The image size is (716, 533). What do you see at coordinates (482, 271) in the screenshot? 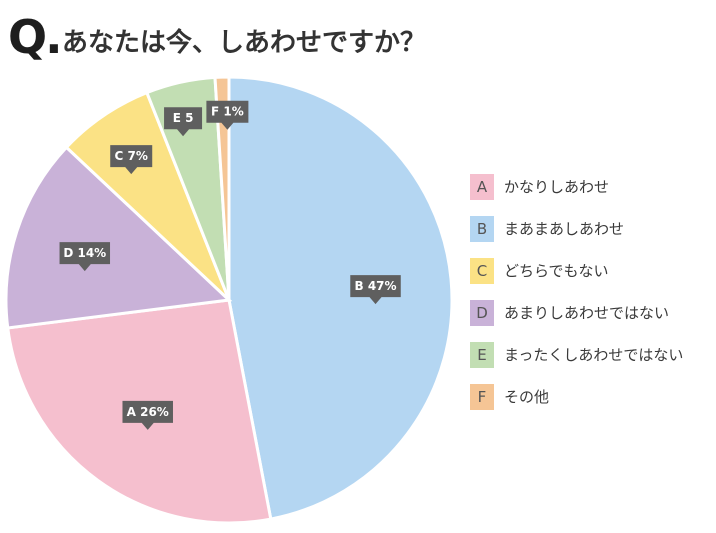
I see `legend-swatch-c: C` at bounding box center [482, 271].